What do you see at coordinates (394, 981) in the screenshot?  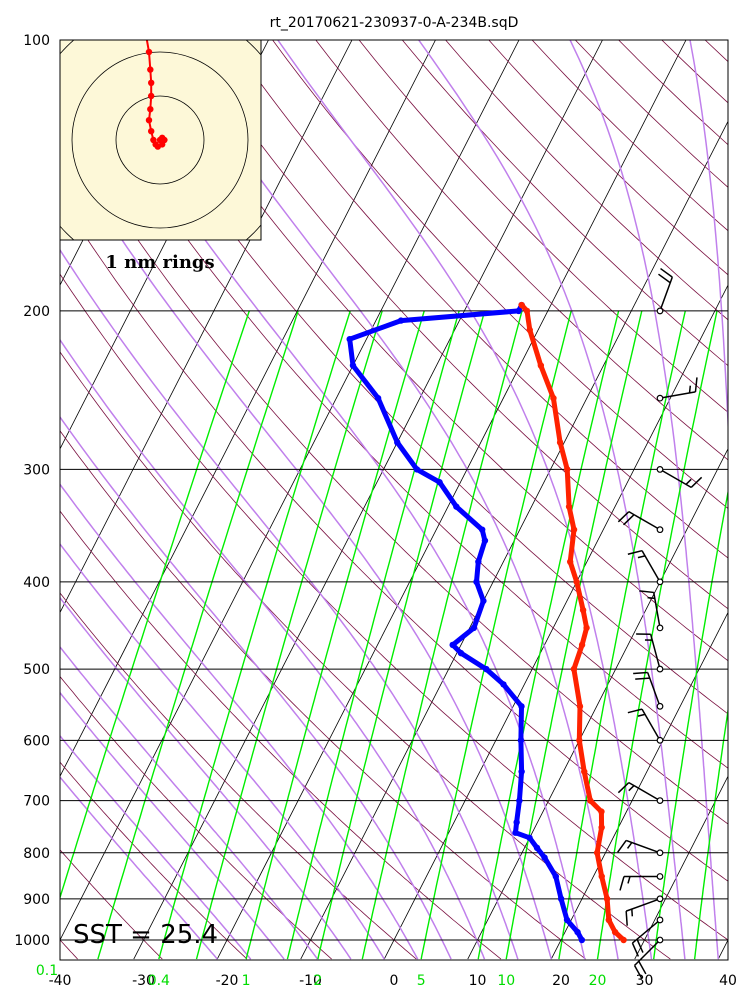 I see `x-tick-label: 0` at bounding box center [394, 981].